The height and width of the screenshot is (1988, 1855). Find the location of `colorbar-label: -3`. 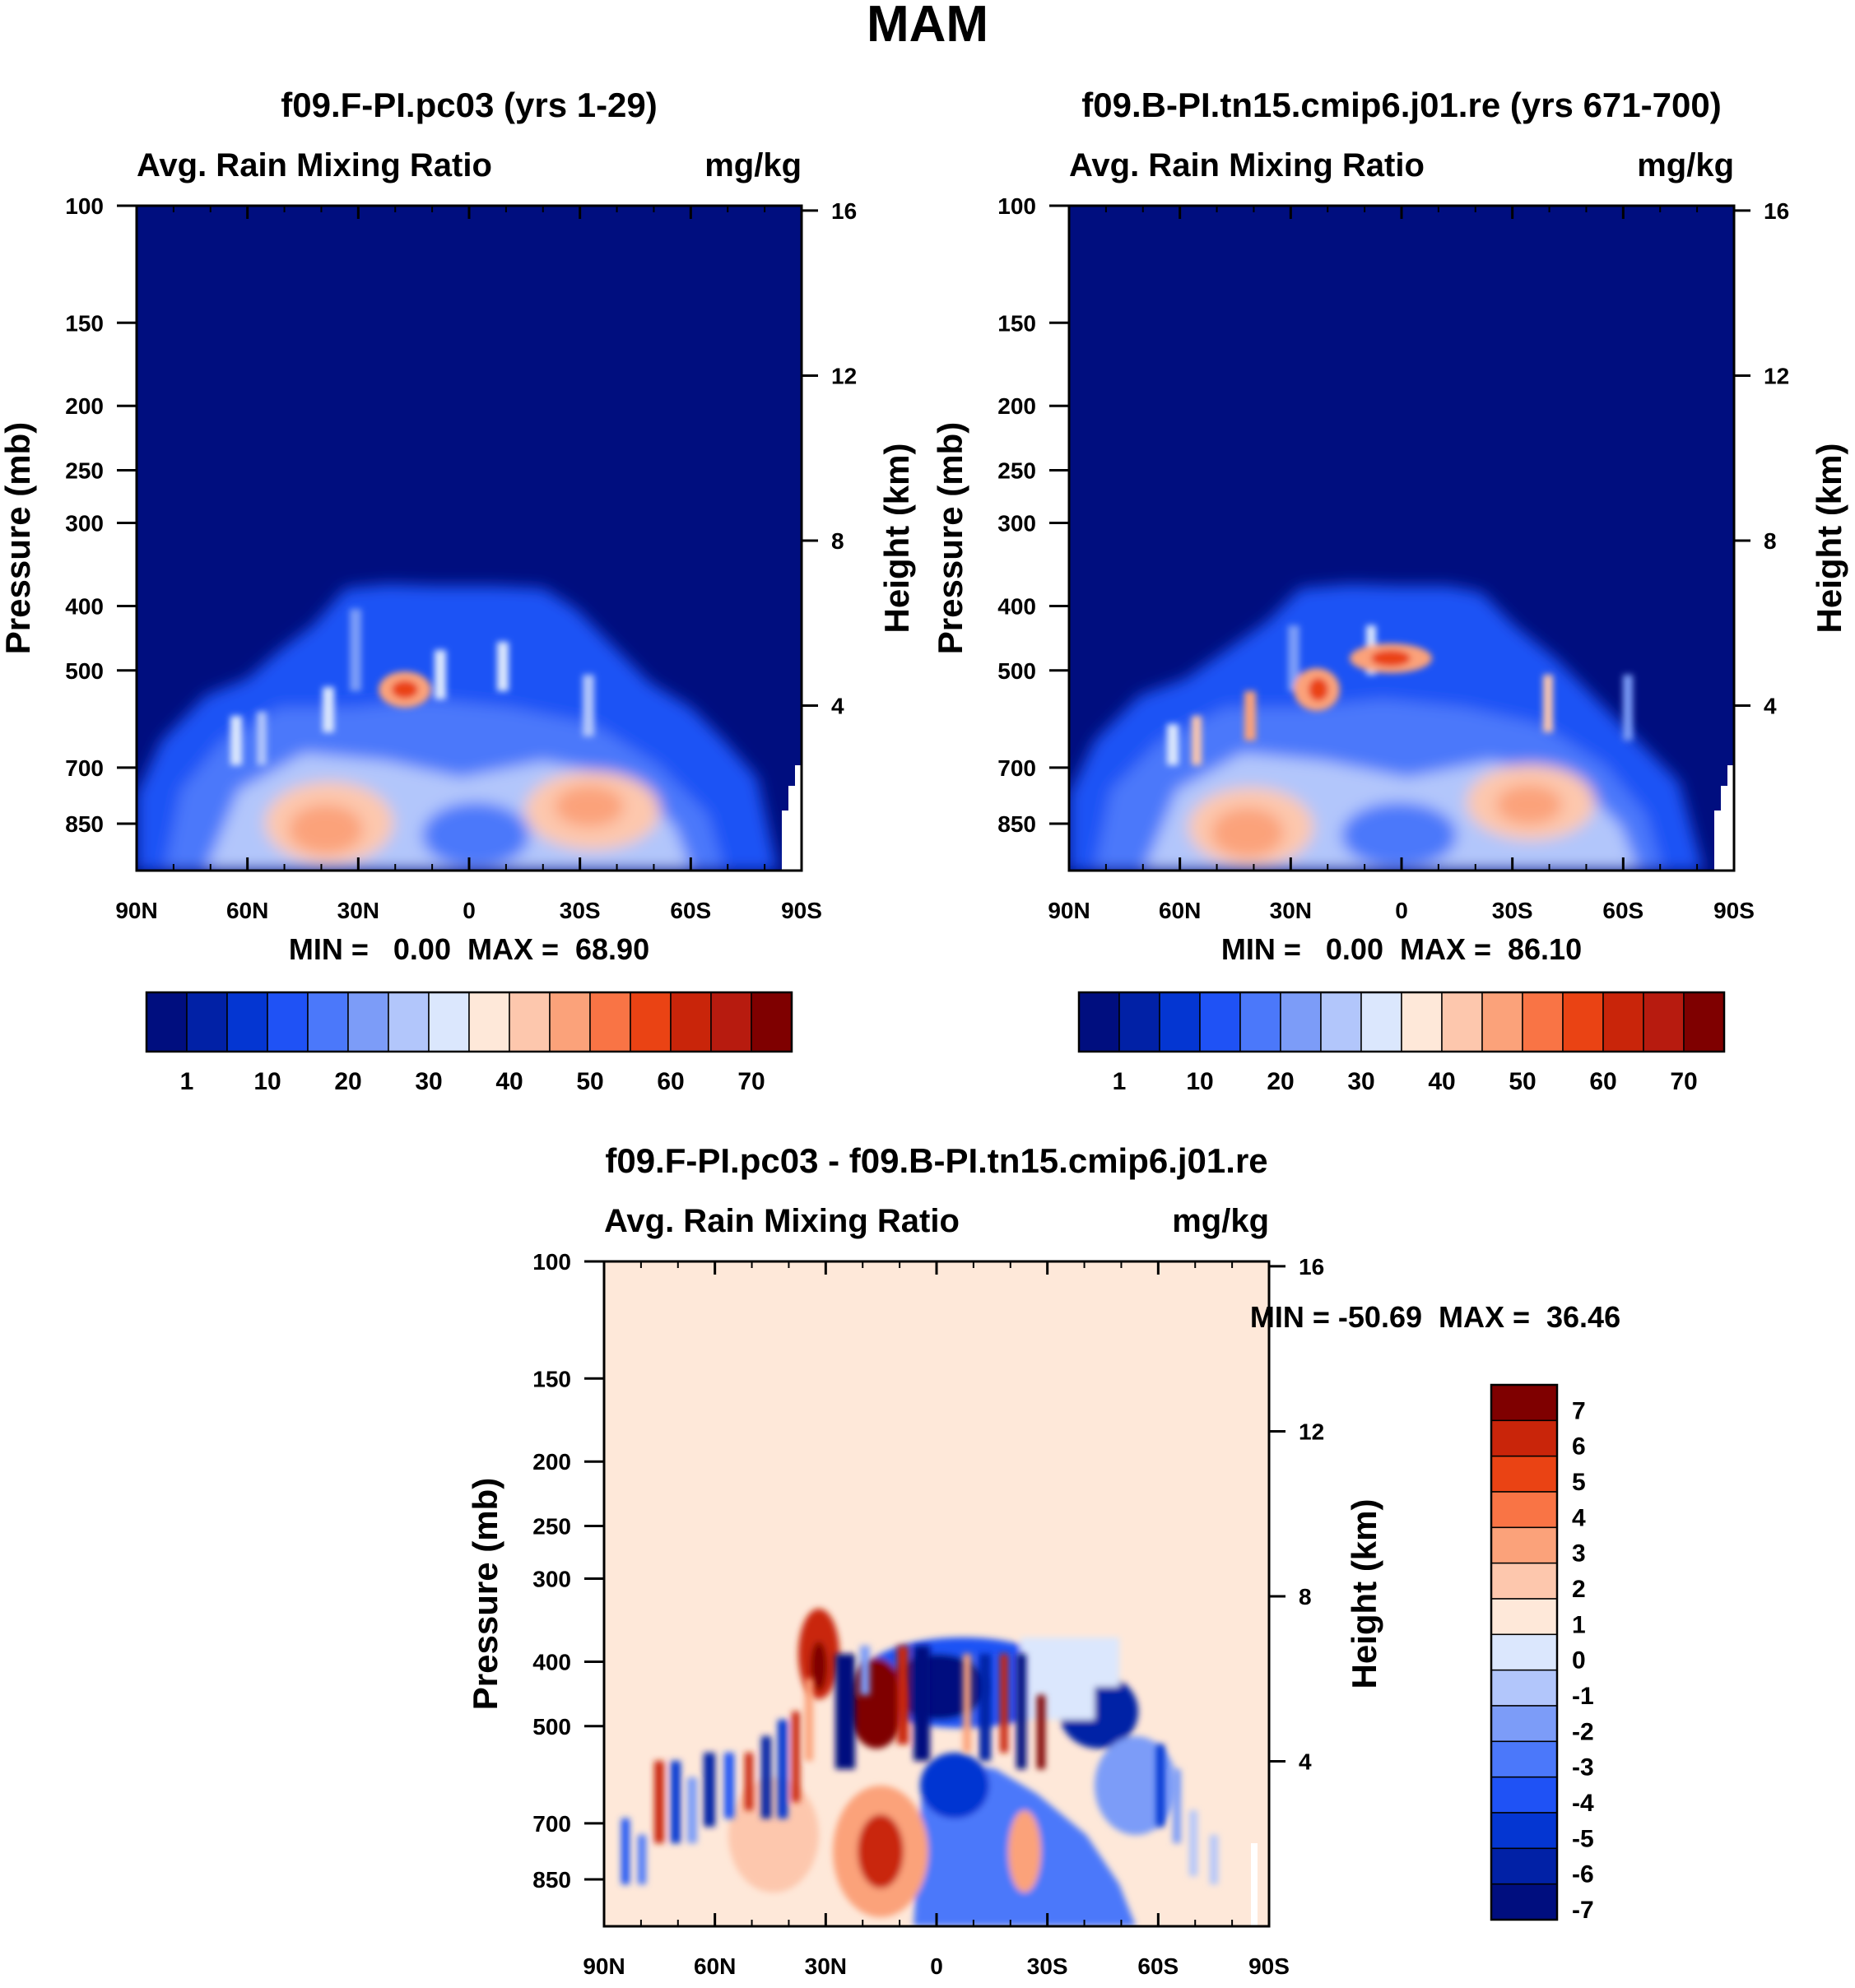

colorbar-label: -3 is located at coordinates (1583, 1768).